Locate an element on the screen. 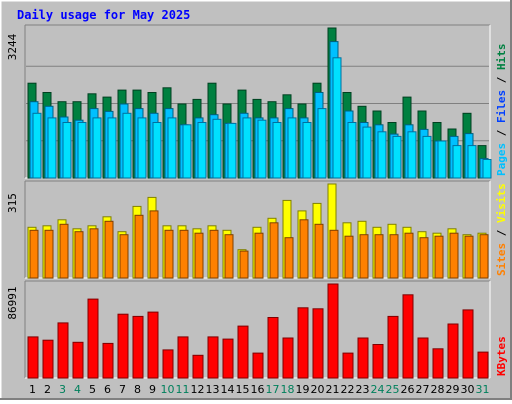  x-tick-label-day-14: 14 is located at coordinates (228, 389).